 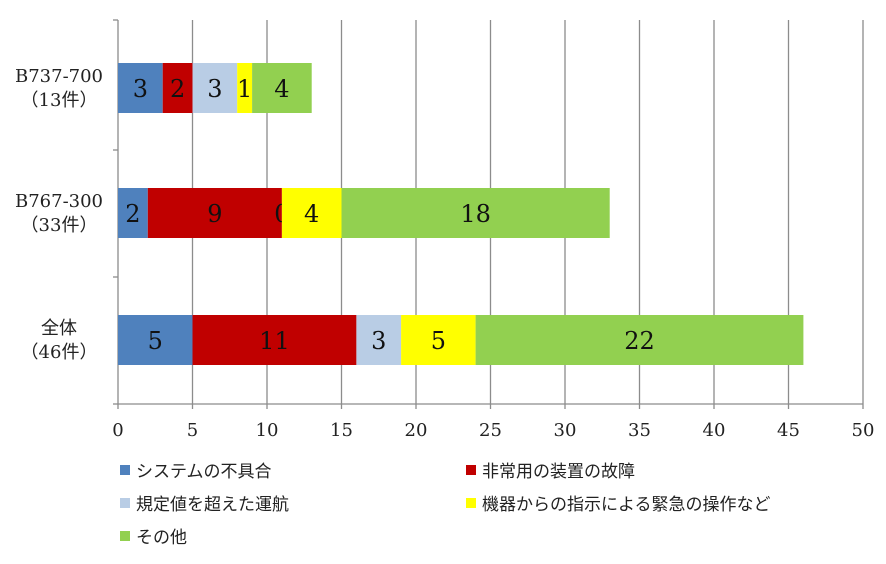 What do you see at coordinates (117, 430) in the screenshot?
I see `x-tick-label: 0` at bounding box center [117, 430].